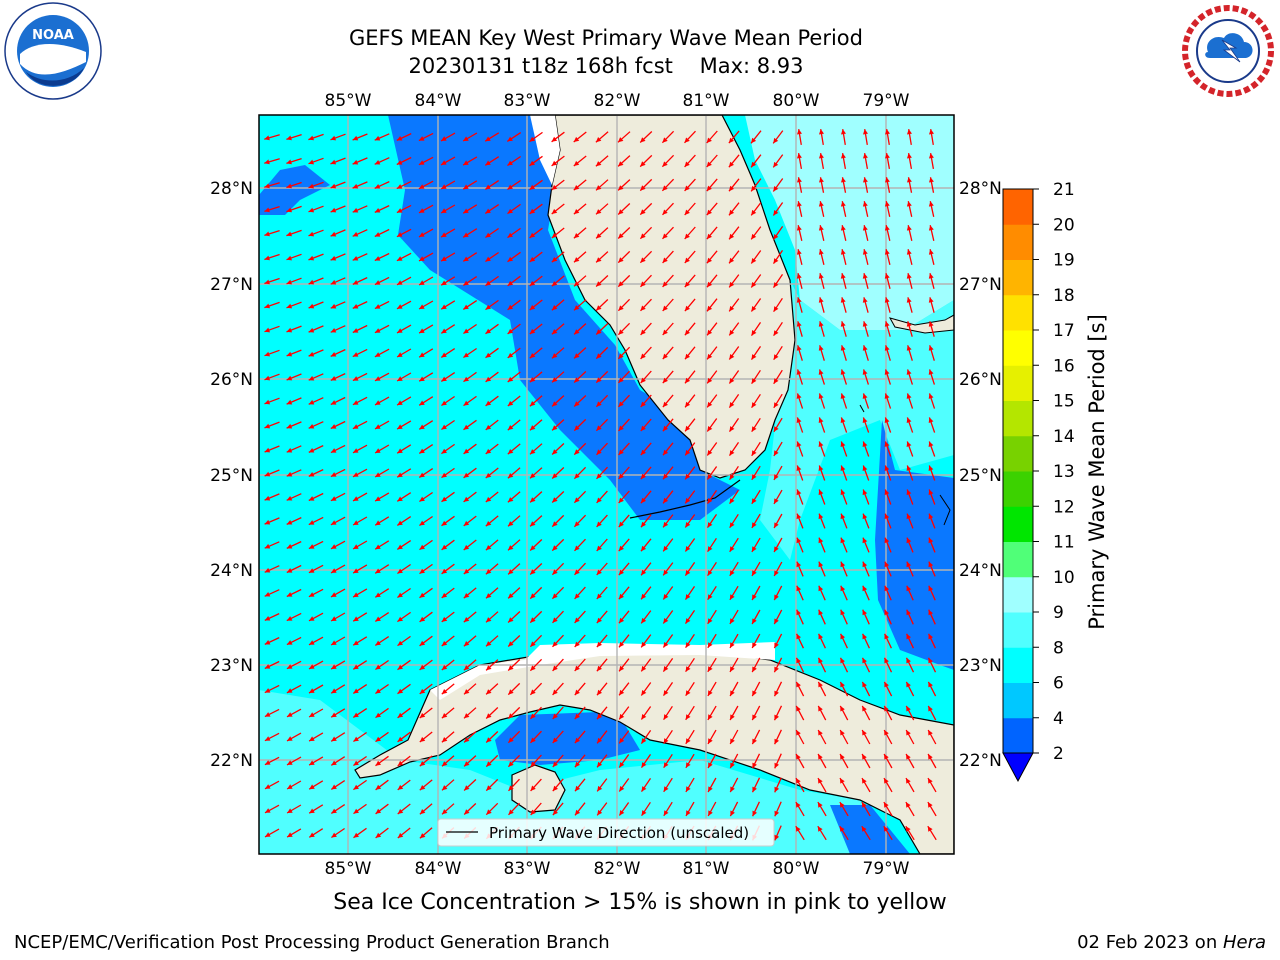 The width and height of the screenshot is (1280, 960). What do you see at coordinates (1097, 472) in the screenshot?
I see `colorbar-label: Primary Wave Mean Period [s]` at bounding box center [1097, 472].